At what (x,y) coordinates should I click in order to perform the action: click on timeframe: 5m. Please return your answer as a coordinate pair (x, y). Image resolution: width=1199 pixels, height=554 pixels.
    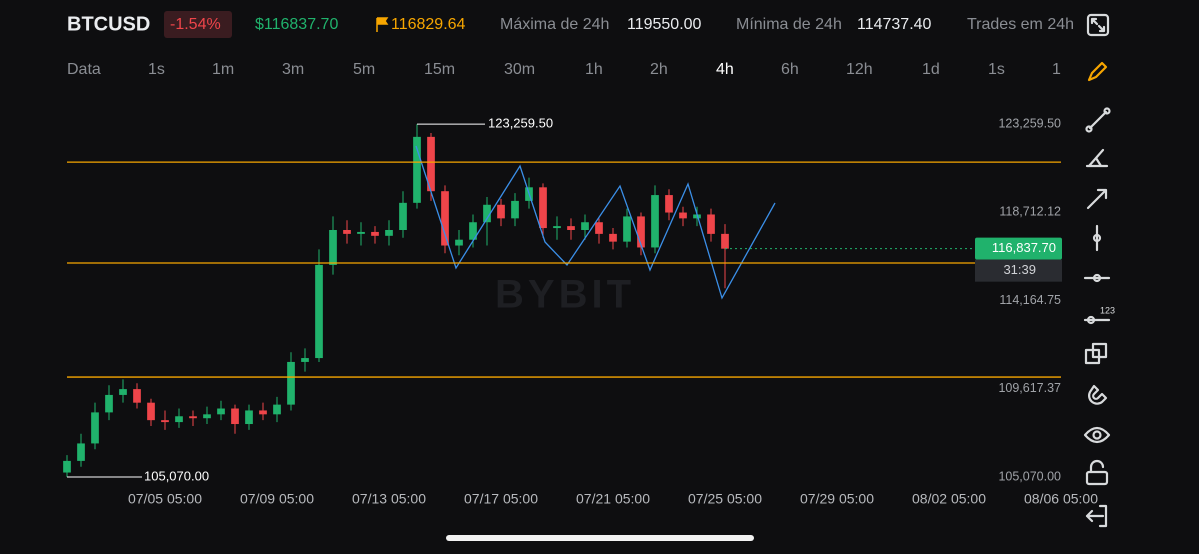
    Looking at the image, I should click on (364, 69).